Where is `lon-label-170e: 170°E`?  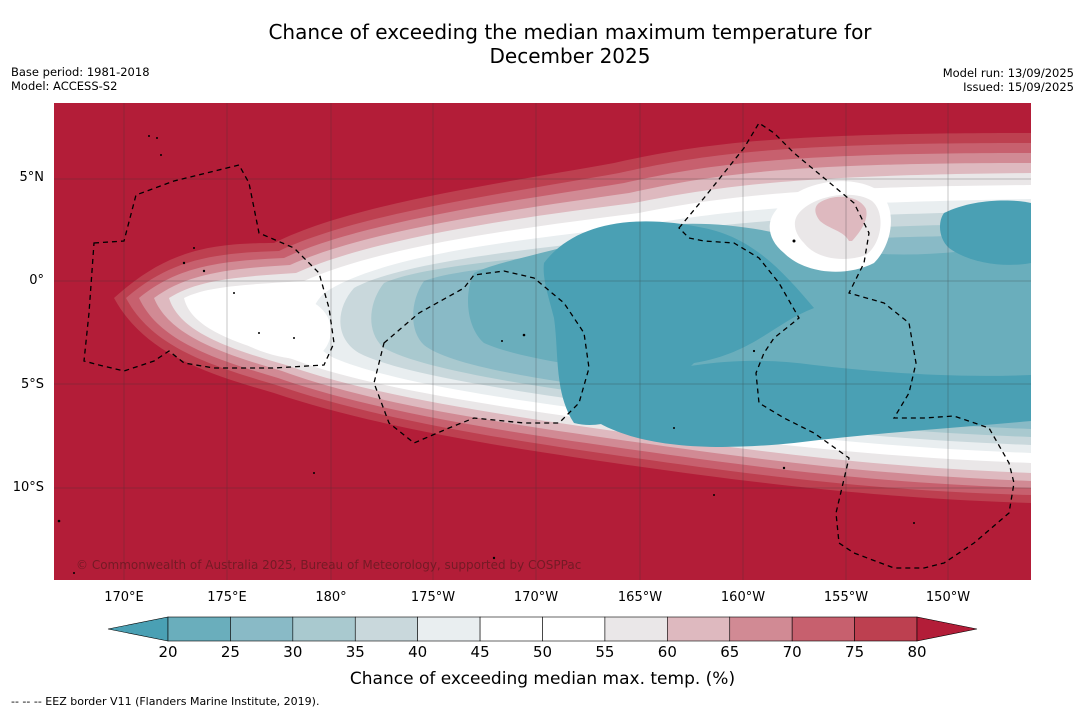 lon-label-170e: 170°E is located at coordinates (124, 597).